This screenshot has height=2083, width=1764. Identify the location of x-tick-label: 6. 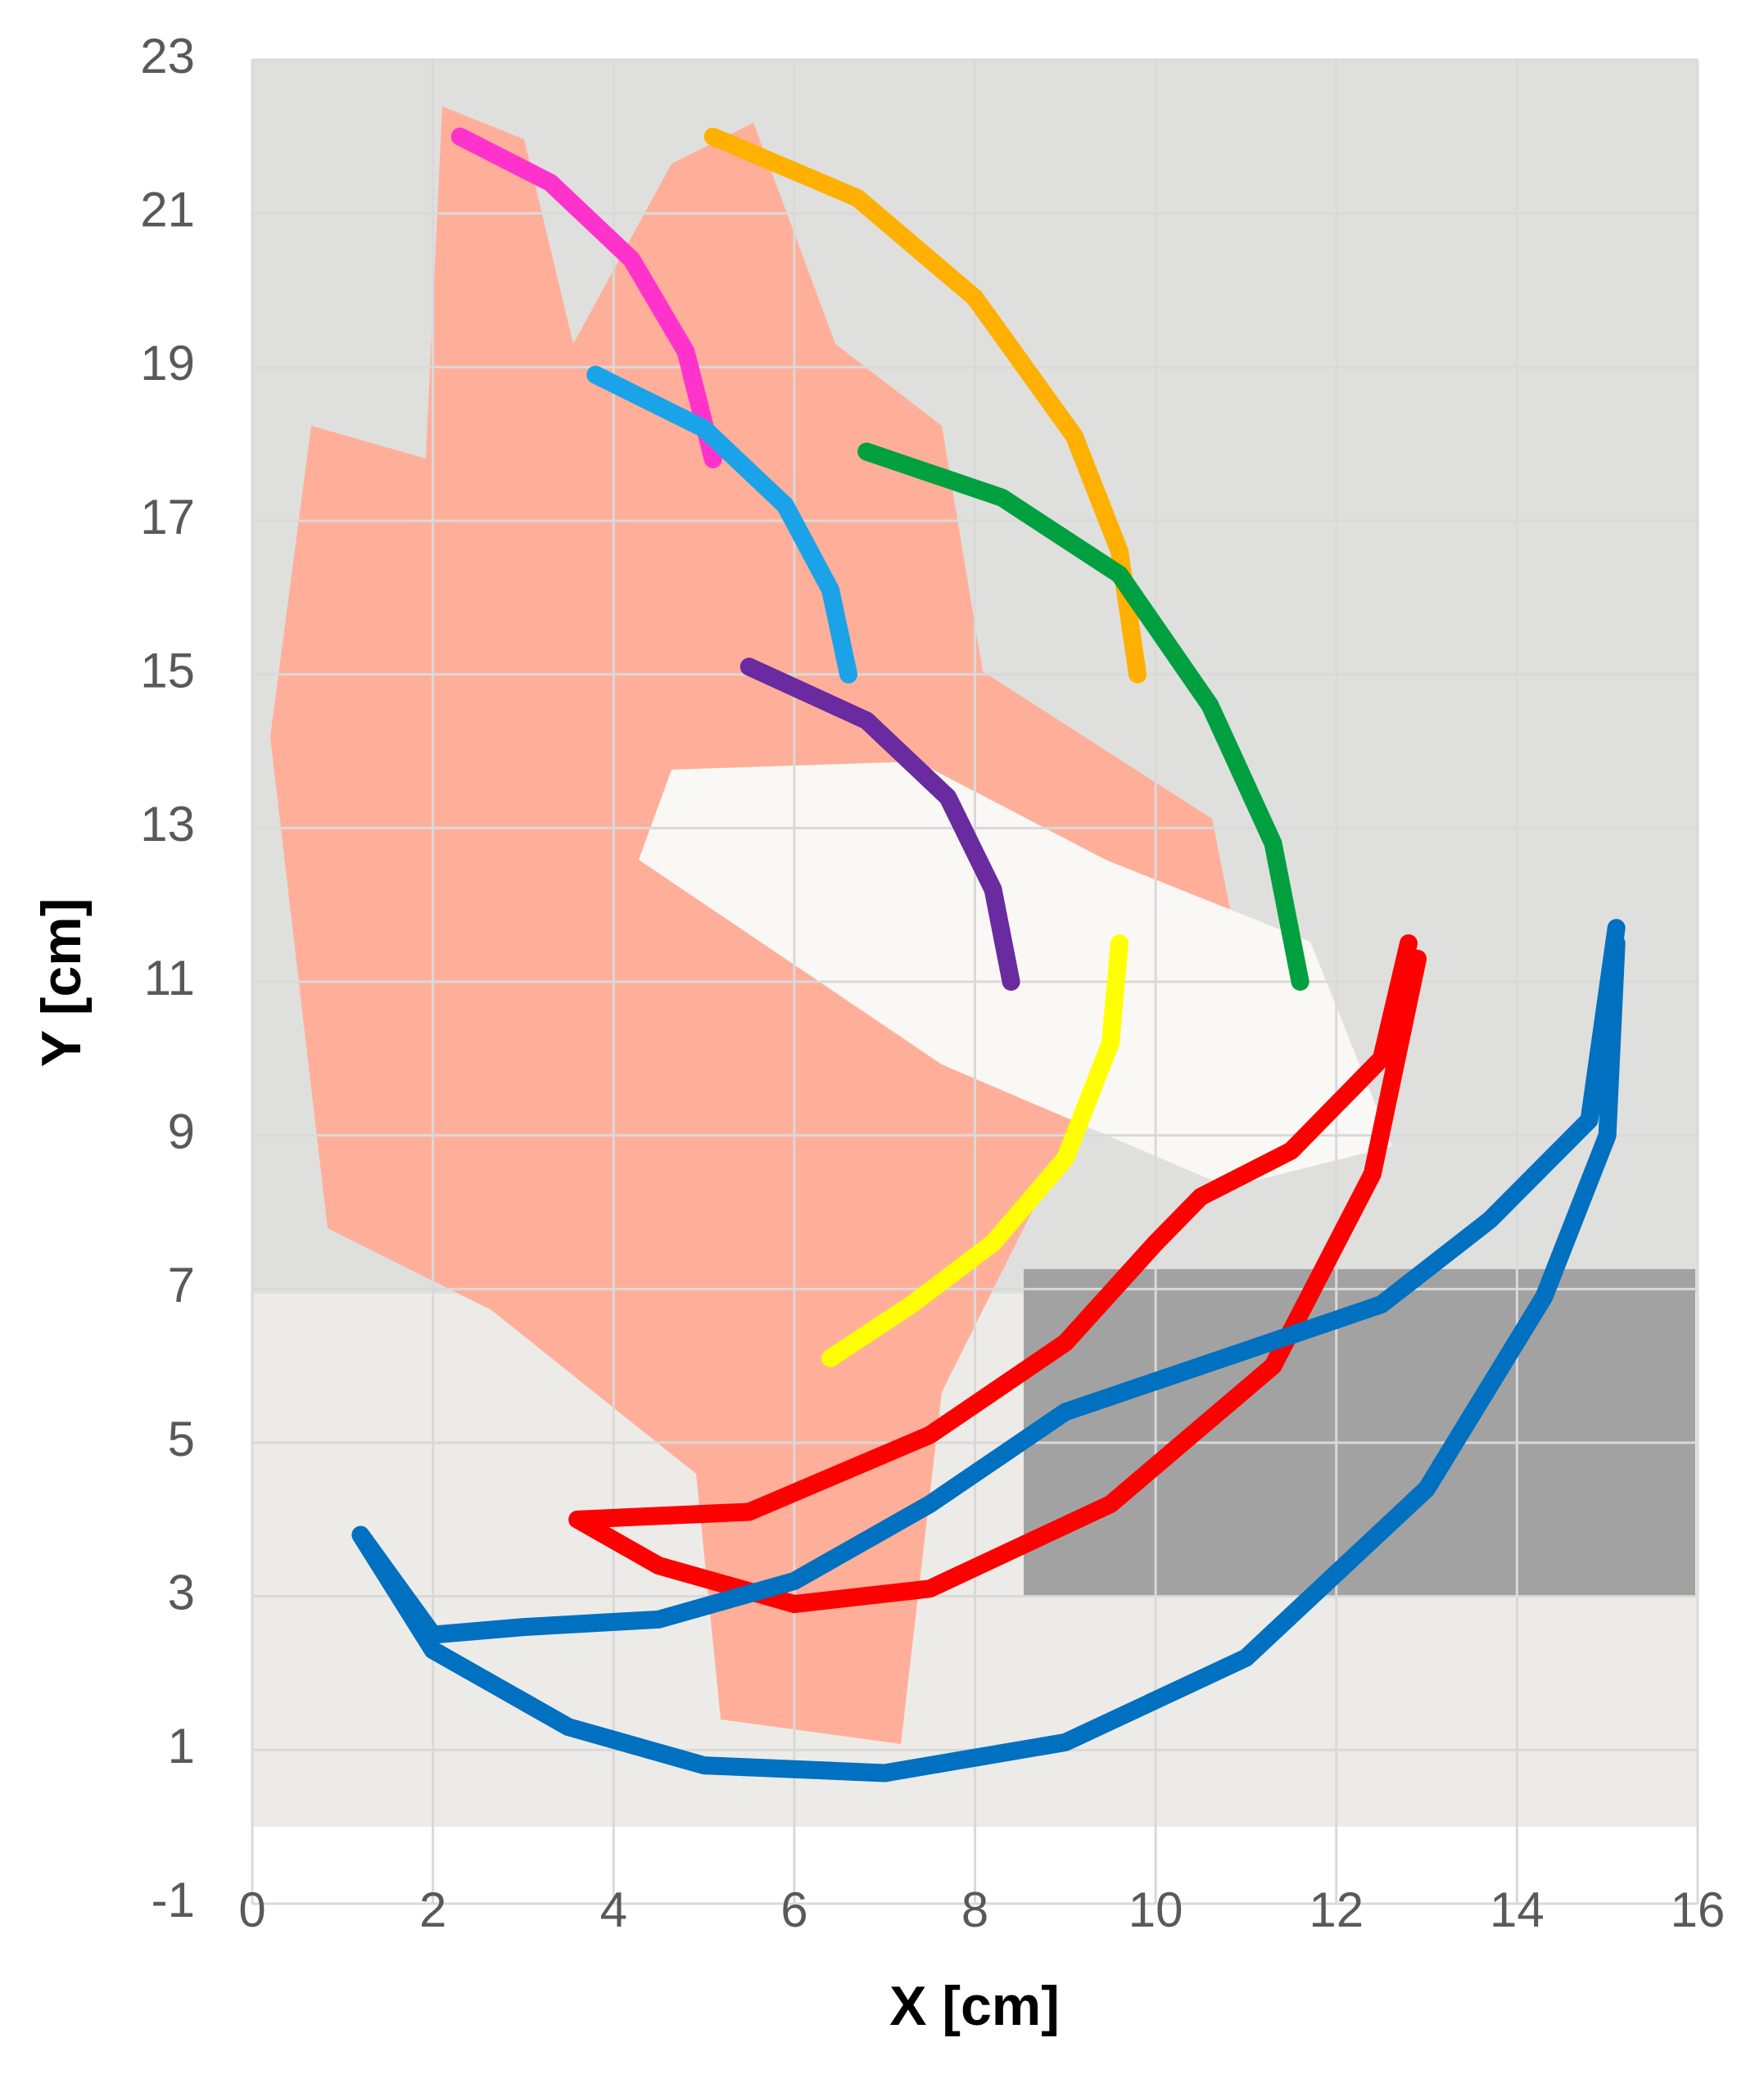
(793, 1909).